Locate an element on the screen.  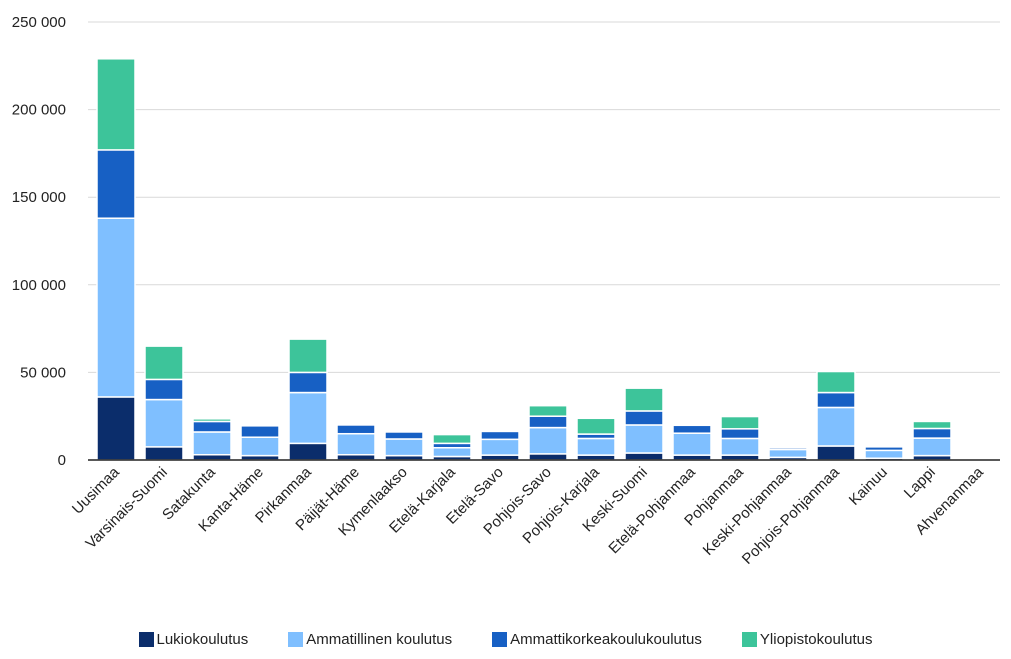
bar-keski-suomi-yliopistokoulutus is located at coordinates (644, 399).